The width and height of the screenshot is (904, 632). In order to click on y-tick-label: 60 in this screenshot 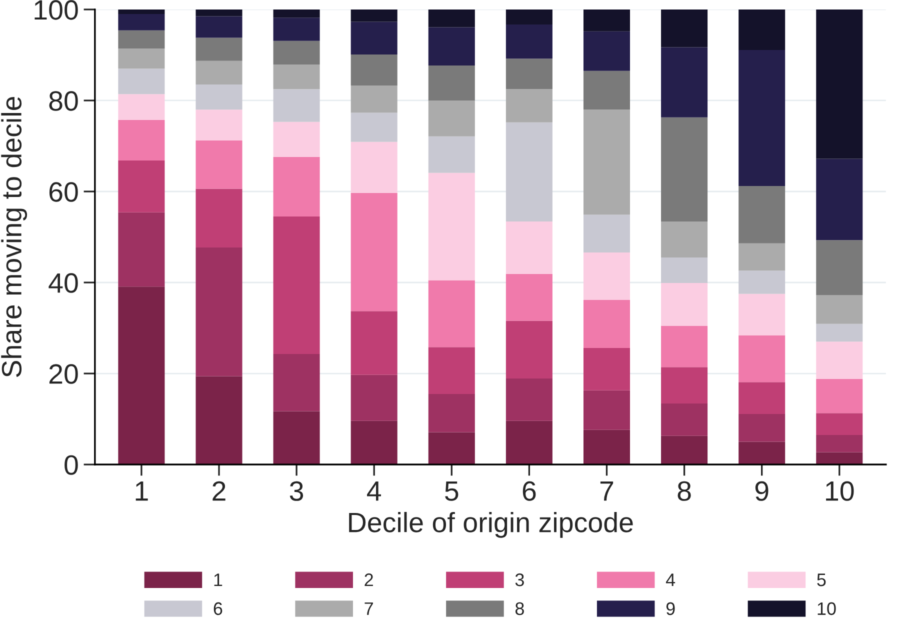, I will do `click(63, 192)`.